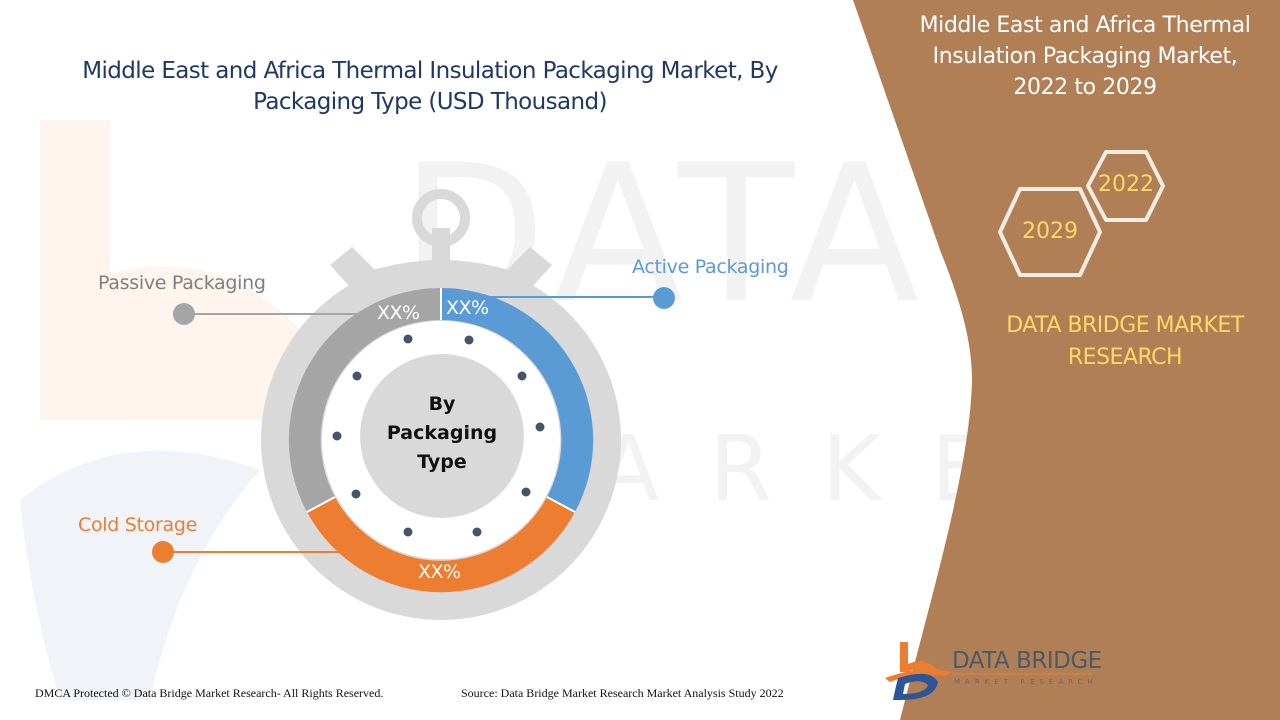  What do you see at coordinates (664, 298) in the screenshot?
I see `legend-dot-active-icon` at bounding box center [664, 298].